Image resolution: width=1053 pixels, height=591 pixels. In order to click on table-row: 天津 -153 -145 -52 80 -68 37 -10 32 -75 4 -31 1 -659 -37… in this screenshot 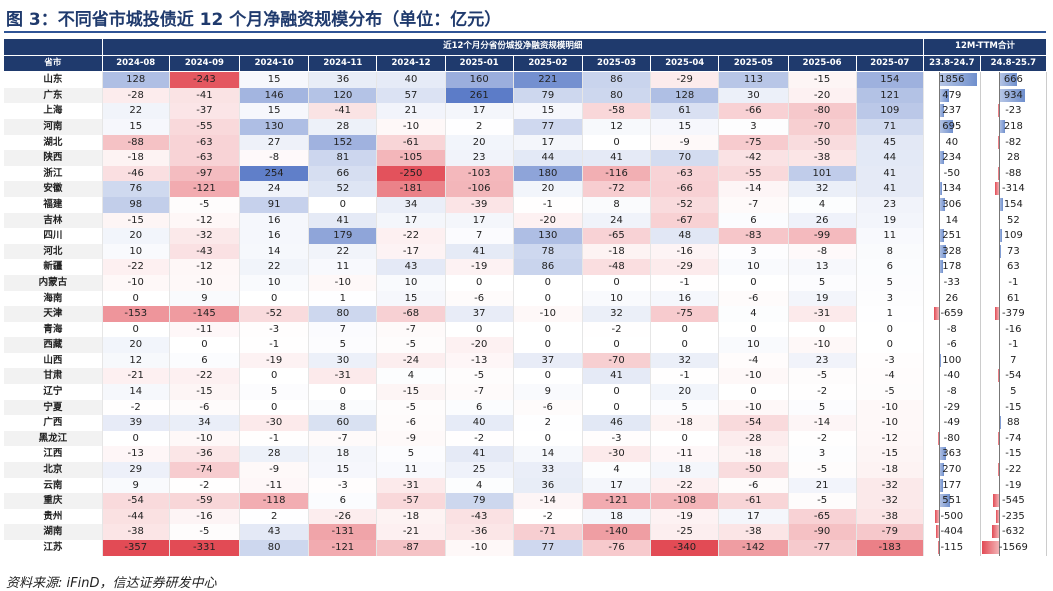, I will do `click(526, 314)`.